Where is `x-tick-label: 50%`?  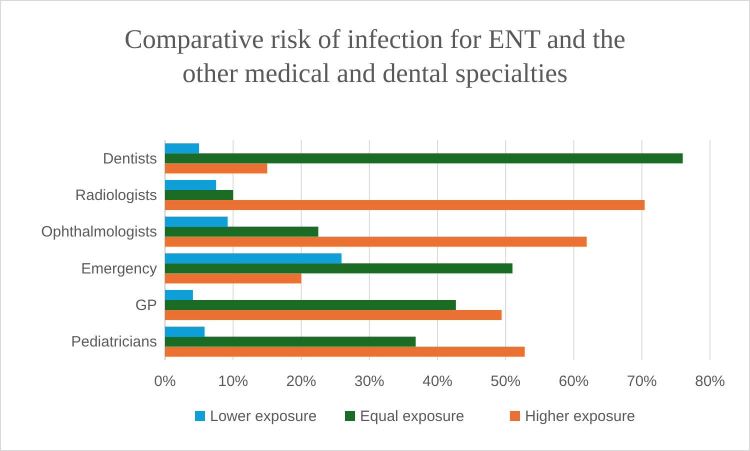 x-tick-label: 50% is located at coordinates (505, 381).